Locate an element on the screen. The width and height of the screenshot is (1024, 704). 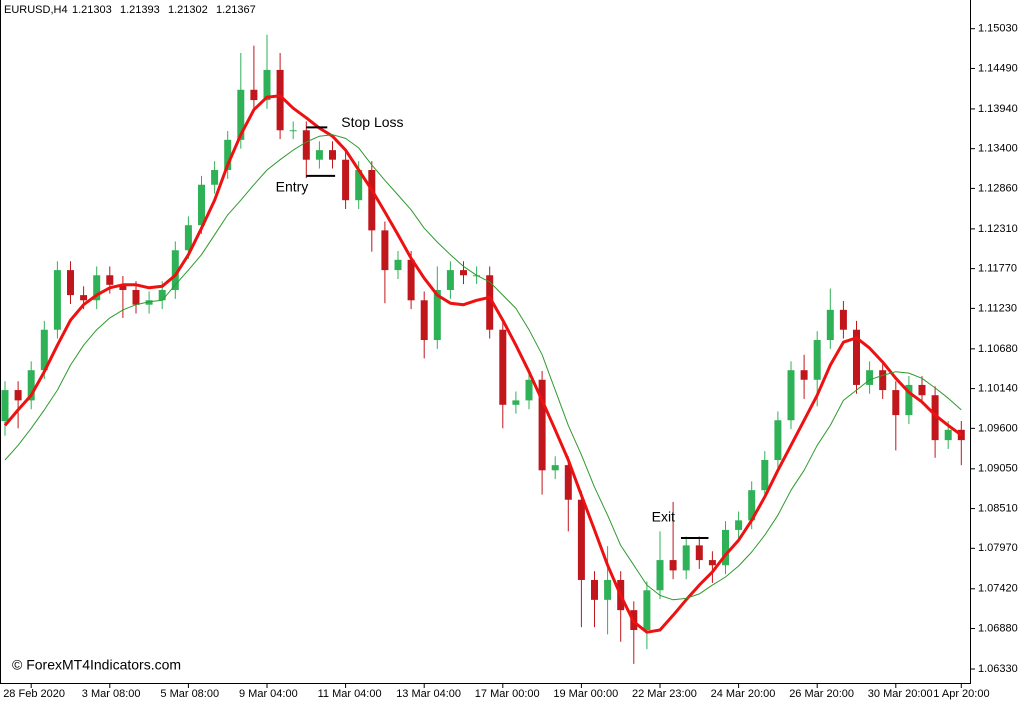
x-tick-label: 9 Mar 04:00 is located at coordinates (268, 694).